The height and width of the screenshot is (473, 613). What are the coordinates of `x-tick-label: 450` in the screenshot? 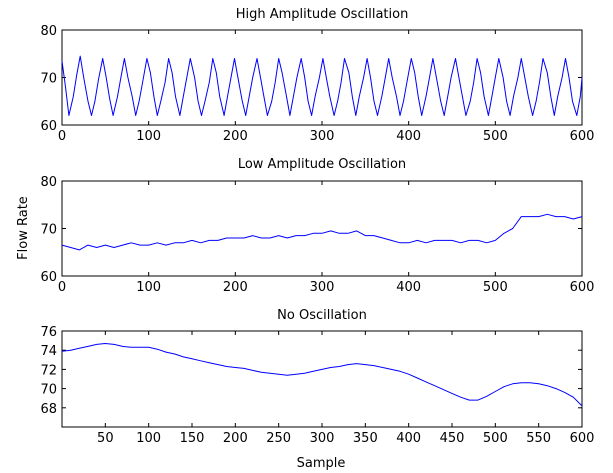 It's located at (452, 438).